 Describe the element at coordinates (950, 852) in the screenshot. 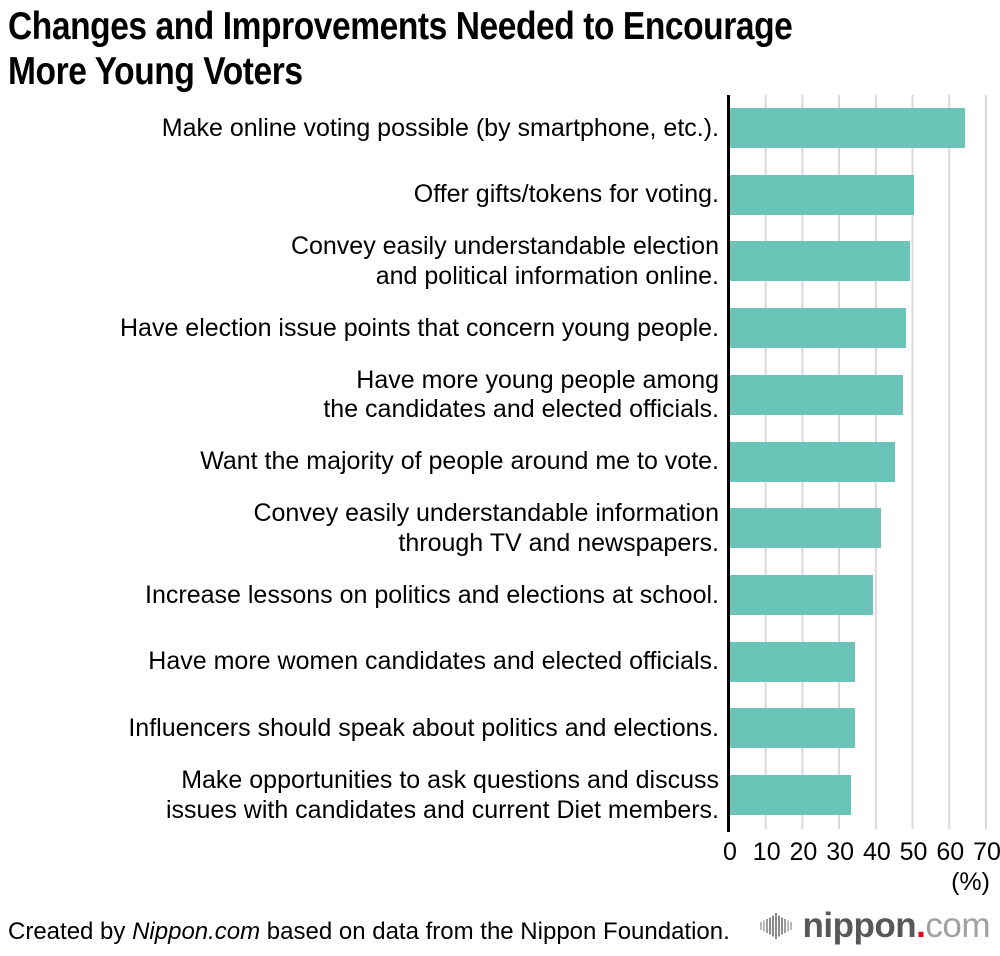

I see `x-tick-label: 60` at that location.